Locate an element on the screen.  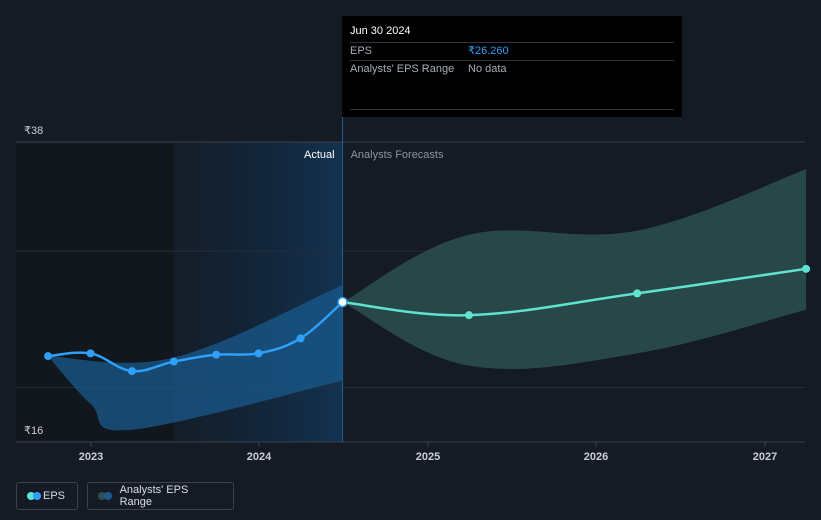
x-tick-label: 2023 is located at coordinates (91, 457).